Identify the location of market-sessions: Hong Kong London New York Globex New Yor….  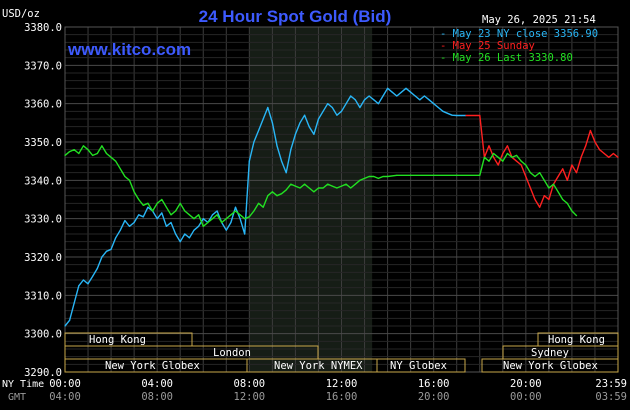
(341, 352).